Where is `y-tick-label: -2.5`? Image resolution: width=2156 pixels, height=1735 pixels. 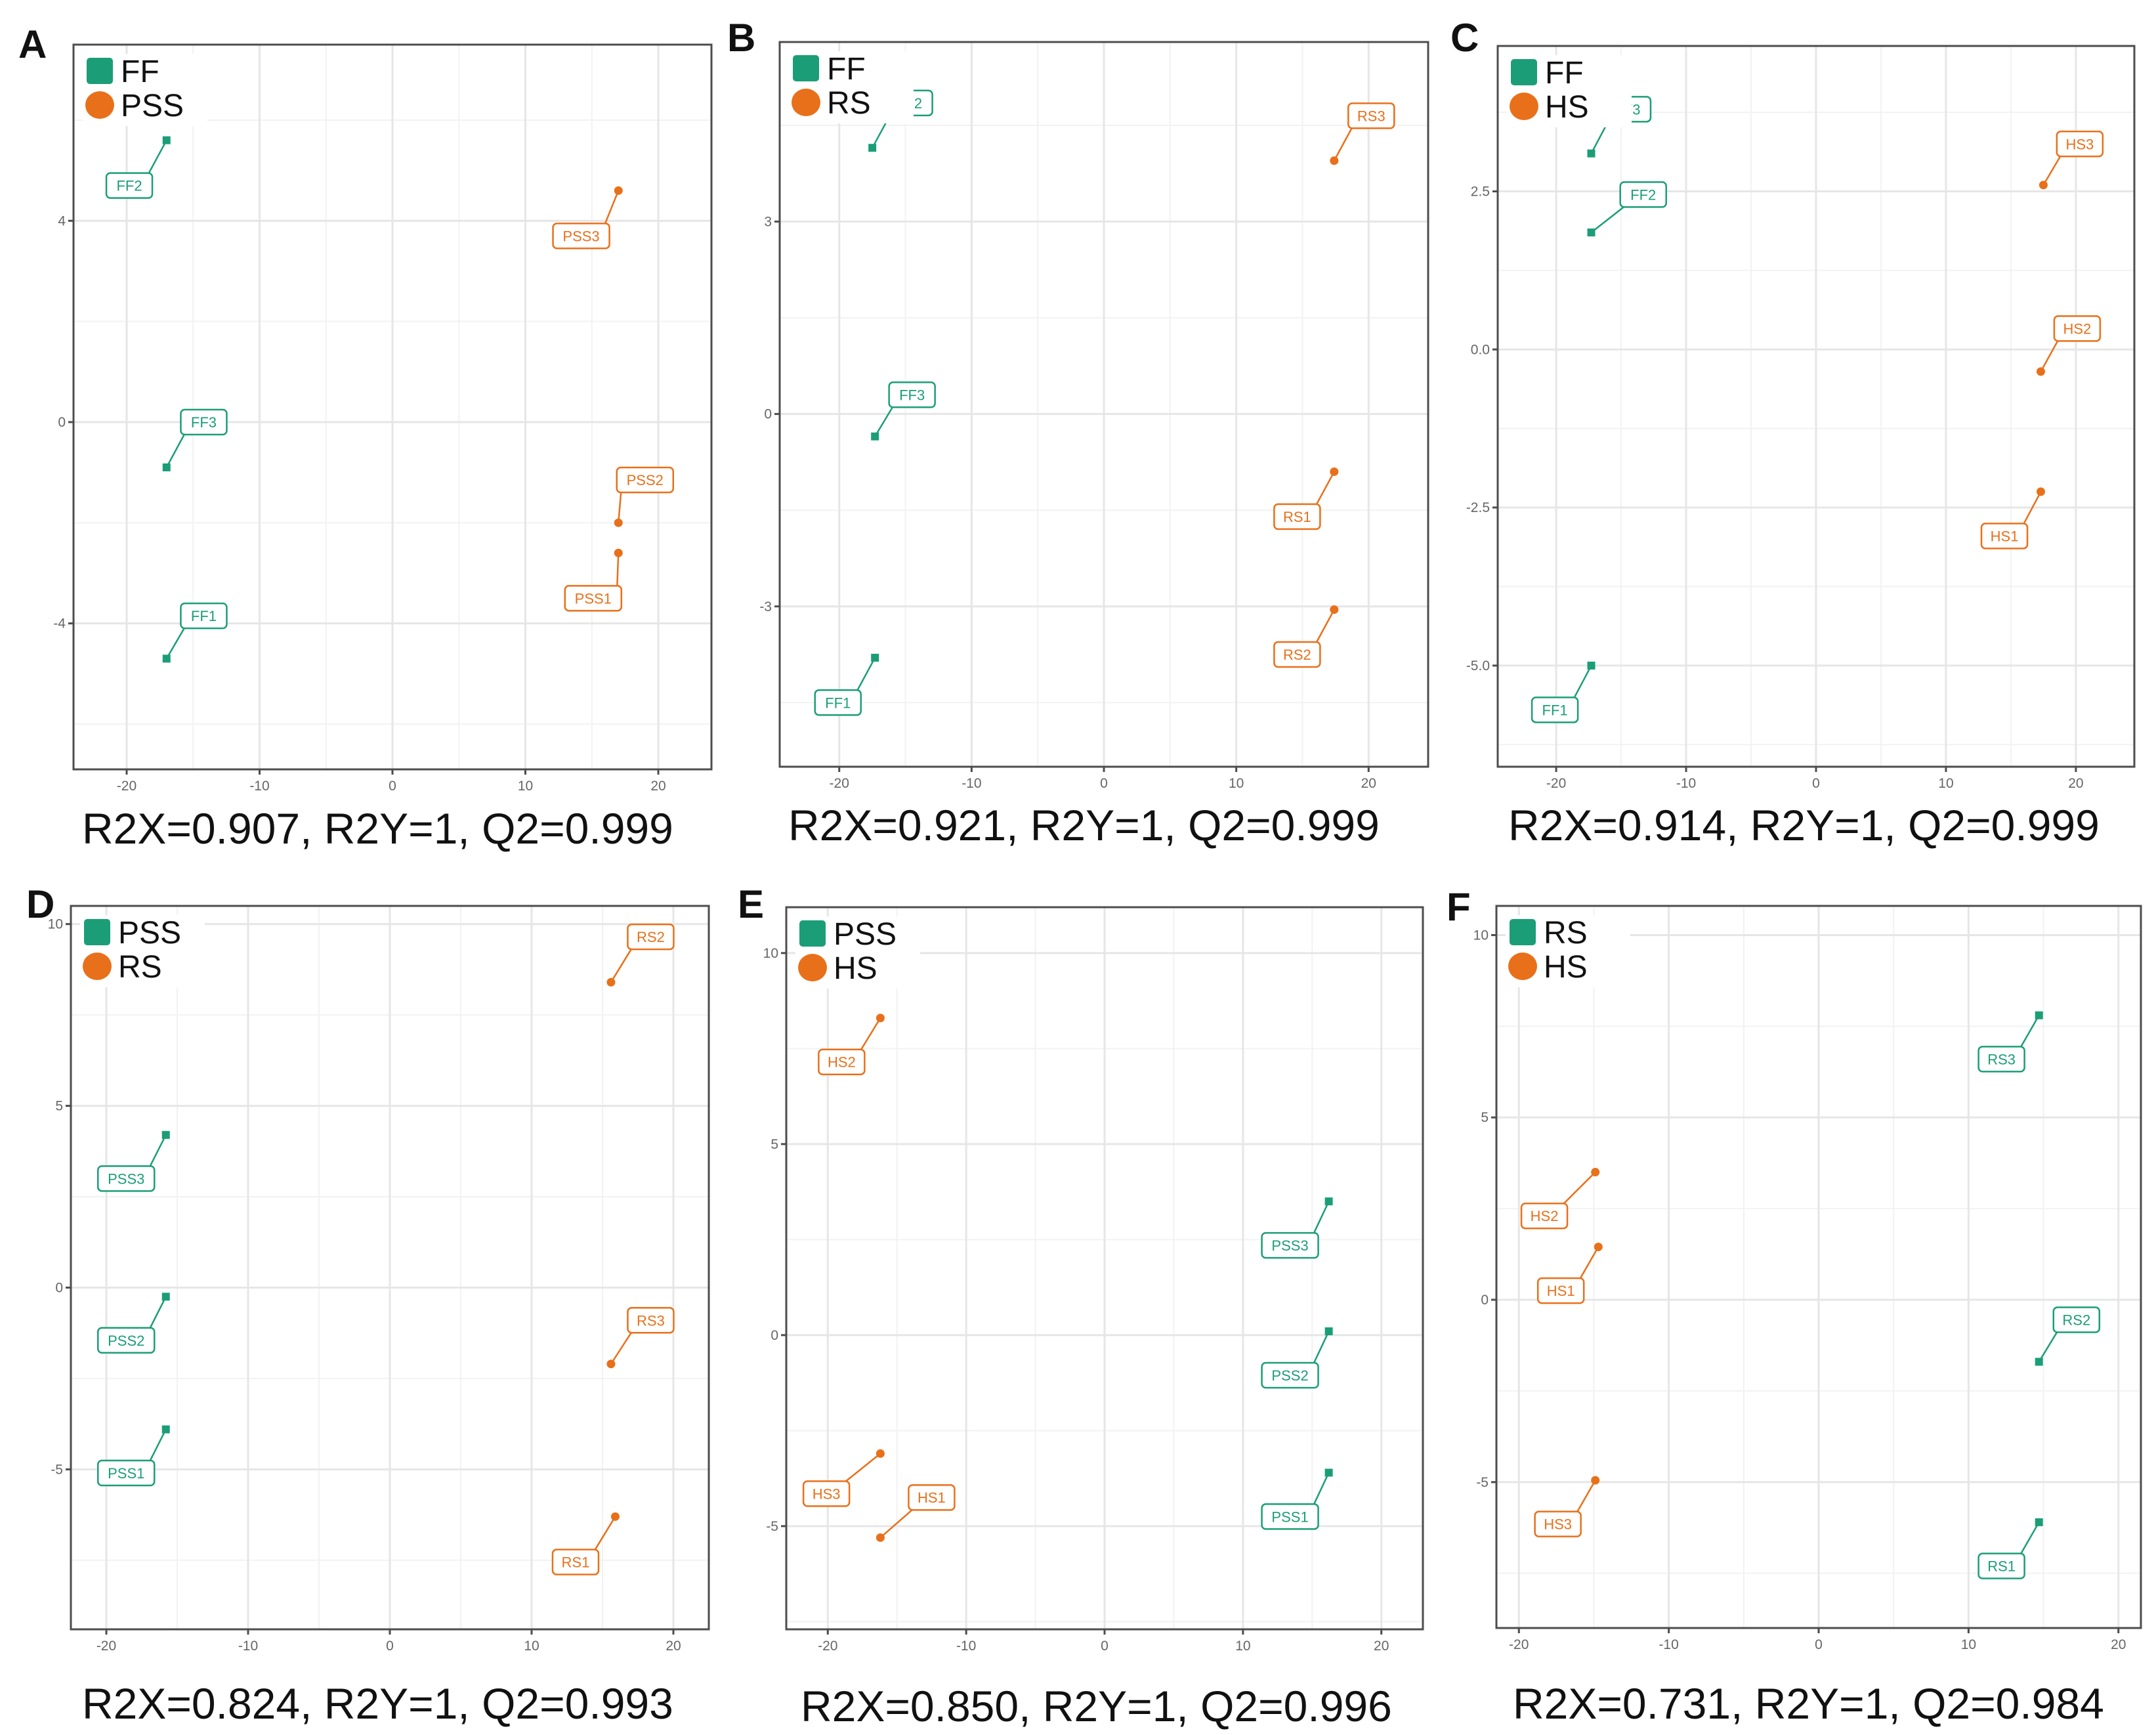
y-tick-label: -2.5 is located at coordinates (1478, 507).